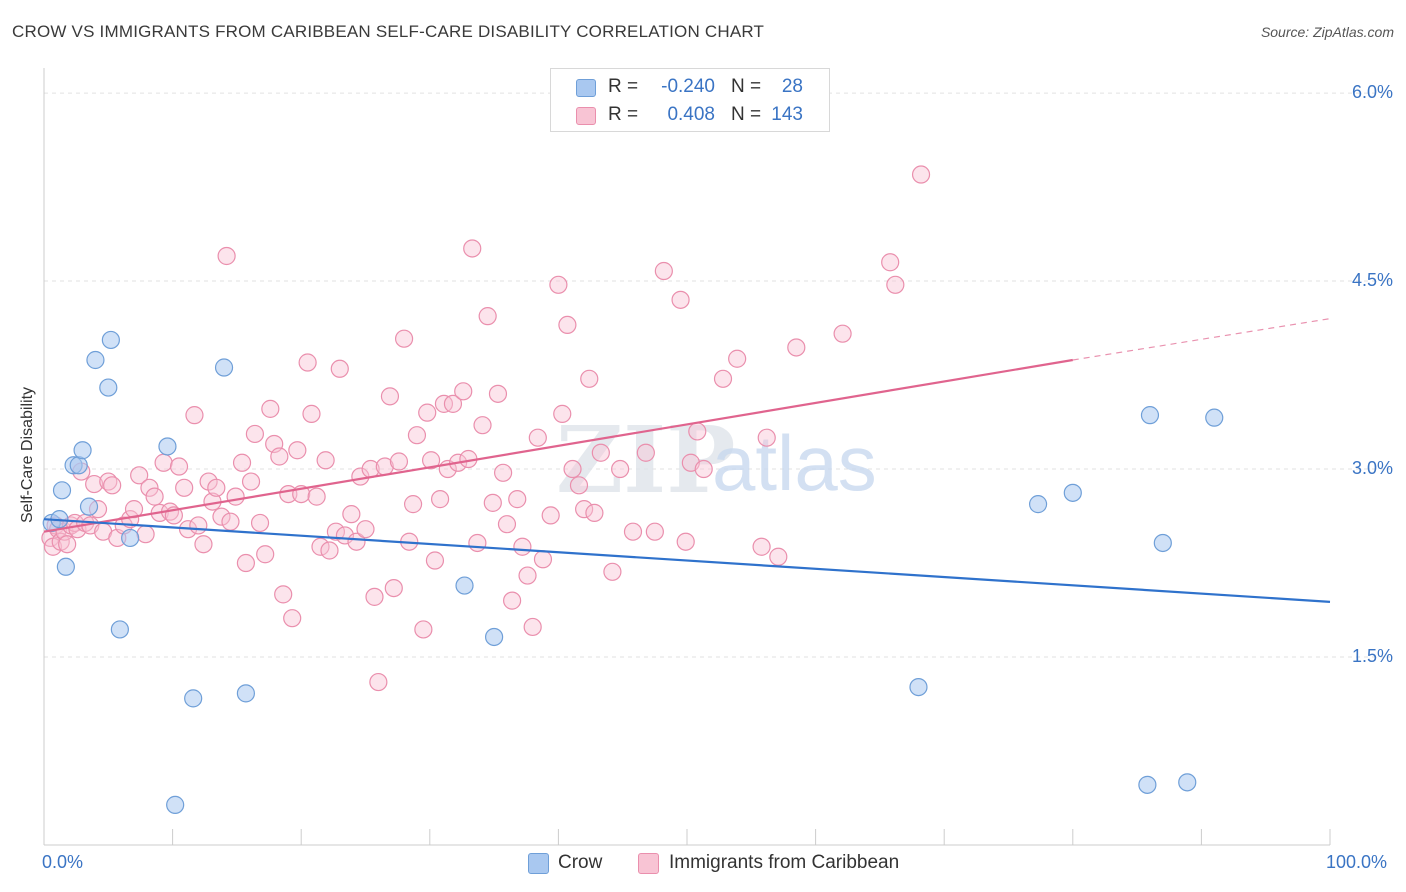  Describe the element at coordinates (1372, 92) in the screenshot. I see `y-tick-label: 6.0%` at that location.